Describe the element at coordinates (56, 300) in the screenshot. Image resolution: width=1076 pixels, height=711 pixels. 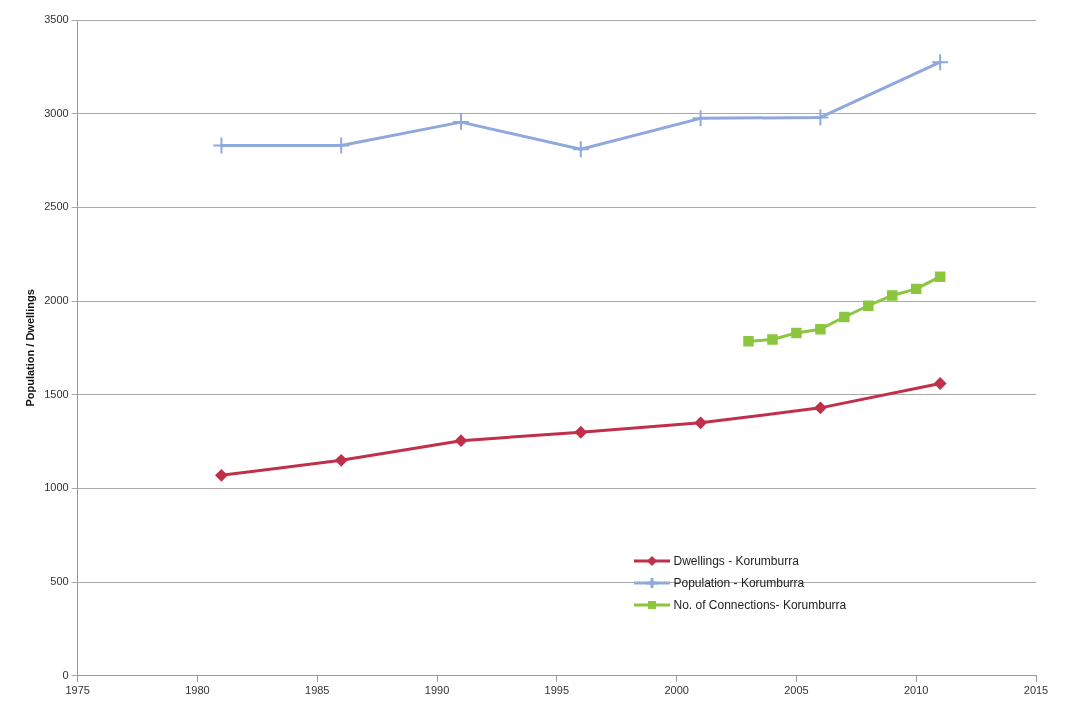
I see `y-tick-label: 2000` at that location.